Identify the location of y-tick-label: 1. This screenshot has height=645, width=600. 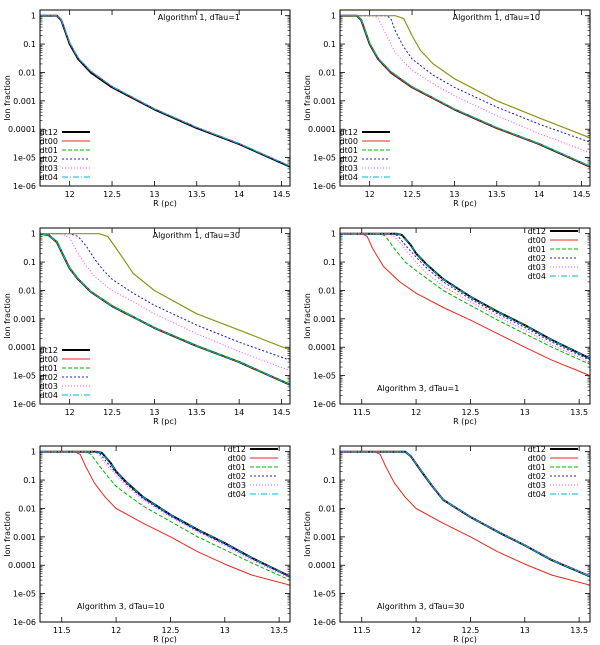
(33, 234).